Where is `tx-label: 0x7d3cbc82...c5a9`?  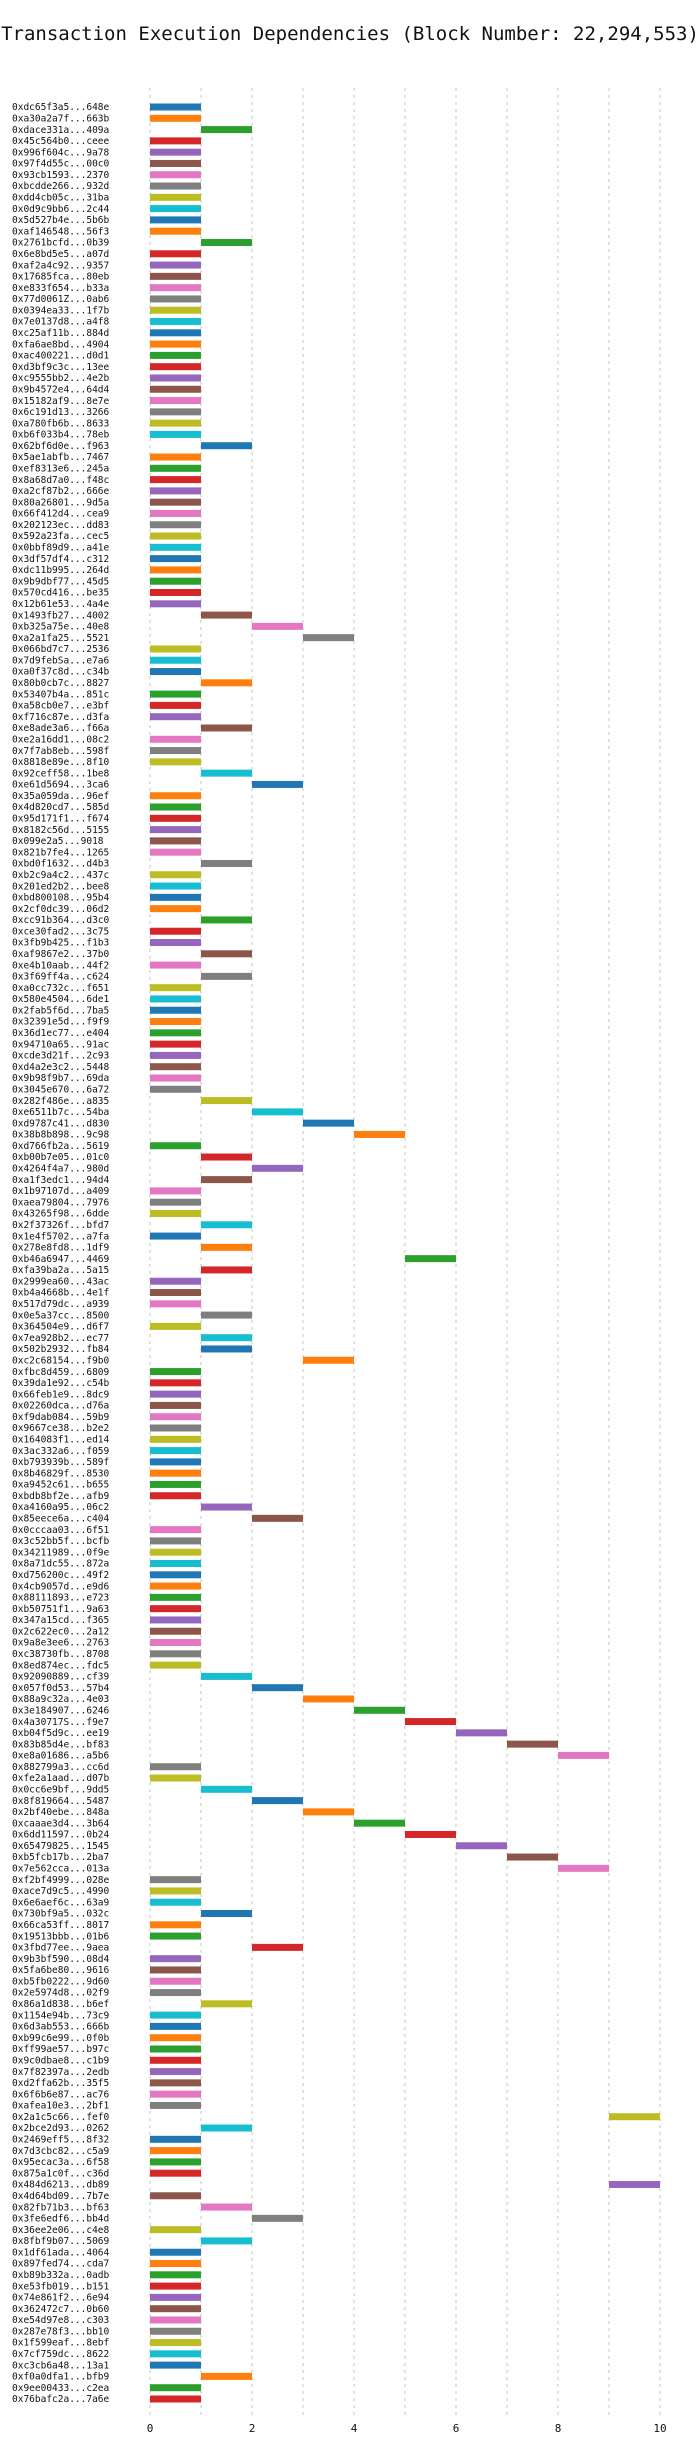
tx-label: 0x7d3cbc82...c5a9 is located at coordinates (61, 2151).